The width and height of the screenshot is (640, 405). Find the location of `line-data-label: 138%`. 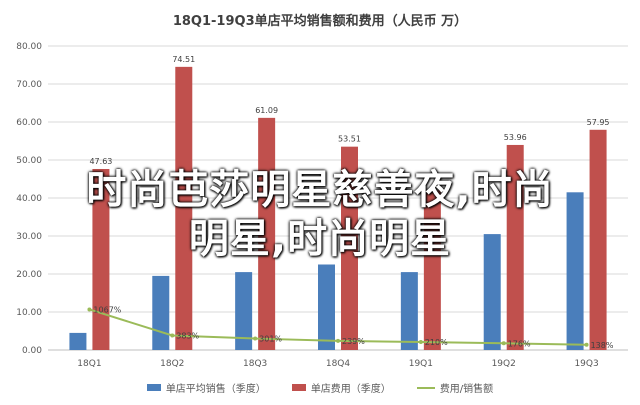

line-data-label: 138% is located at coordinates (602, 345).